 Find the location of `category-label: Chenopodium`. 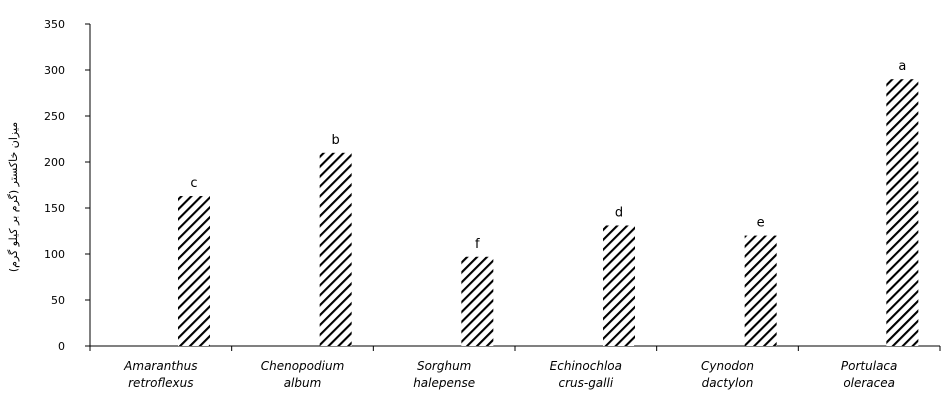

category-label: Chenopodium is located at coordinates (303, 366).